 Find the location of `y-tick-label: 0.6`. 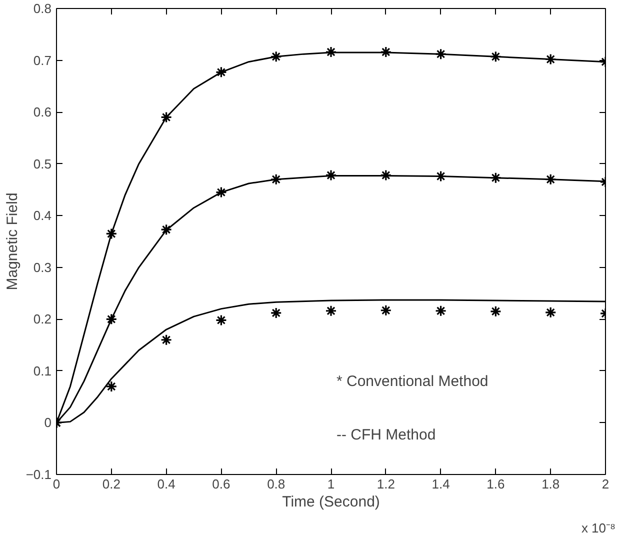

y-tick-label: 0.6 is located at coordinates (42, 112).